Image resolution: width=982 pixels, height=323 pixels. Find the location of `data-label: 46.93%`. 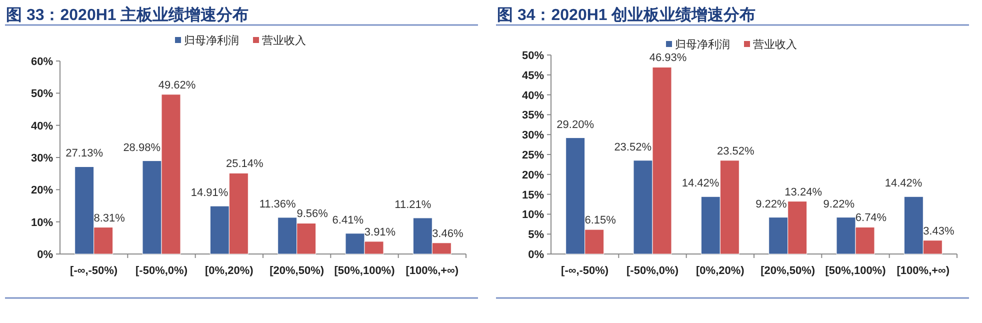

data-label: 46.93% is located at coordinates (668, 58).